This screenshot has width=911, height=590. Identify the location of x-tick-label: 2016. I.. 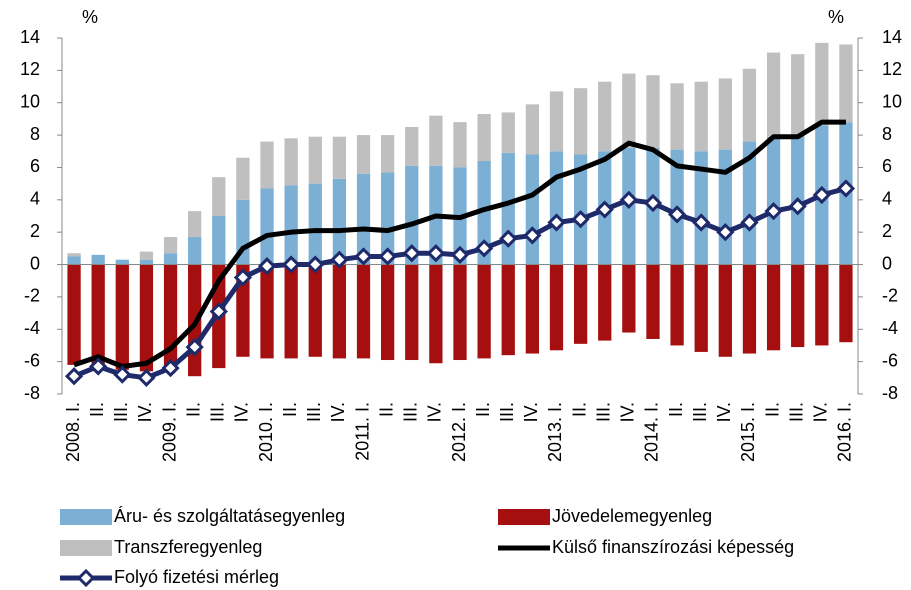
(845, 432).